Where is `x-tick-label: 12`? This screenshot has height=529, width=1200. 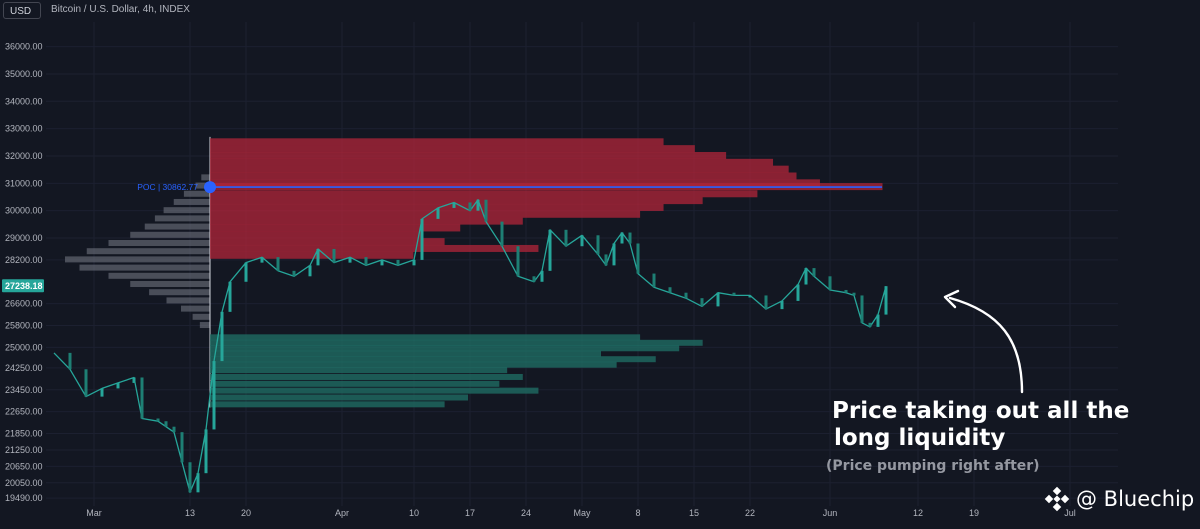
x-tick-label: 12 is located at coordinates (918, 513).